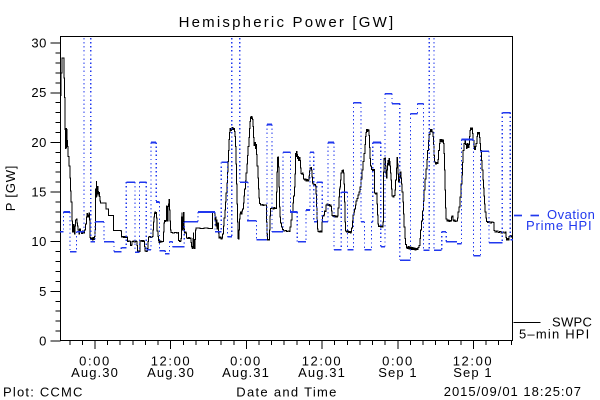 This screenshot has height=400, width=600. What do you see at coordinates (43, 392) in the screenshot?
I see `svg-text: Plot: CCMC` at bounding box center [43, 392].